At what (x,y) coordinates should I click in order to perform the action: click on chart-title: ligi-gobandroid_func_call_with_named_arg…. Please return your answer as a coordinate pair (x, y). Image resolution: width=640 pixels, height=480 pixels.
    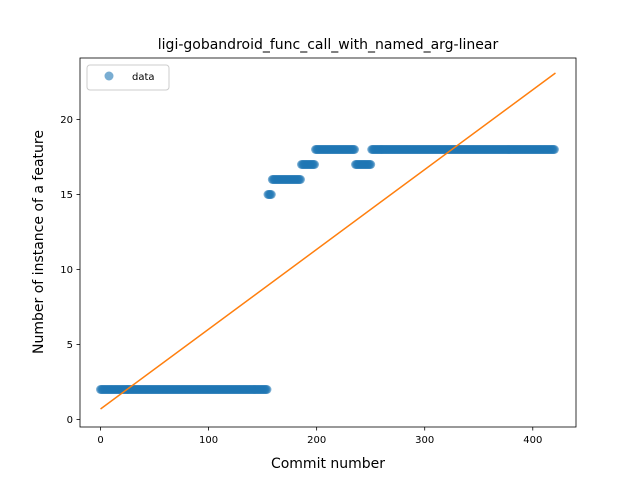
    Looking at the image, I should click on (328, 45).